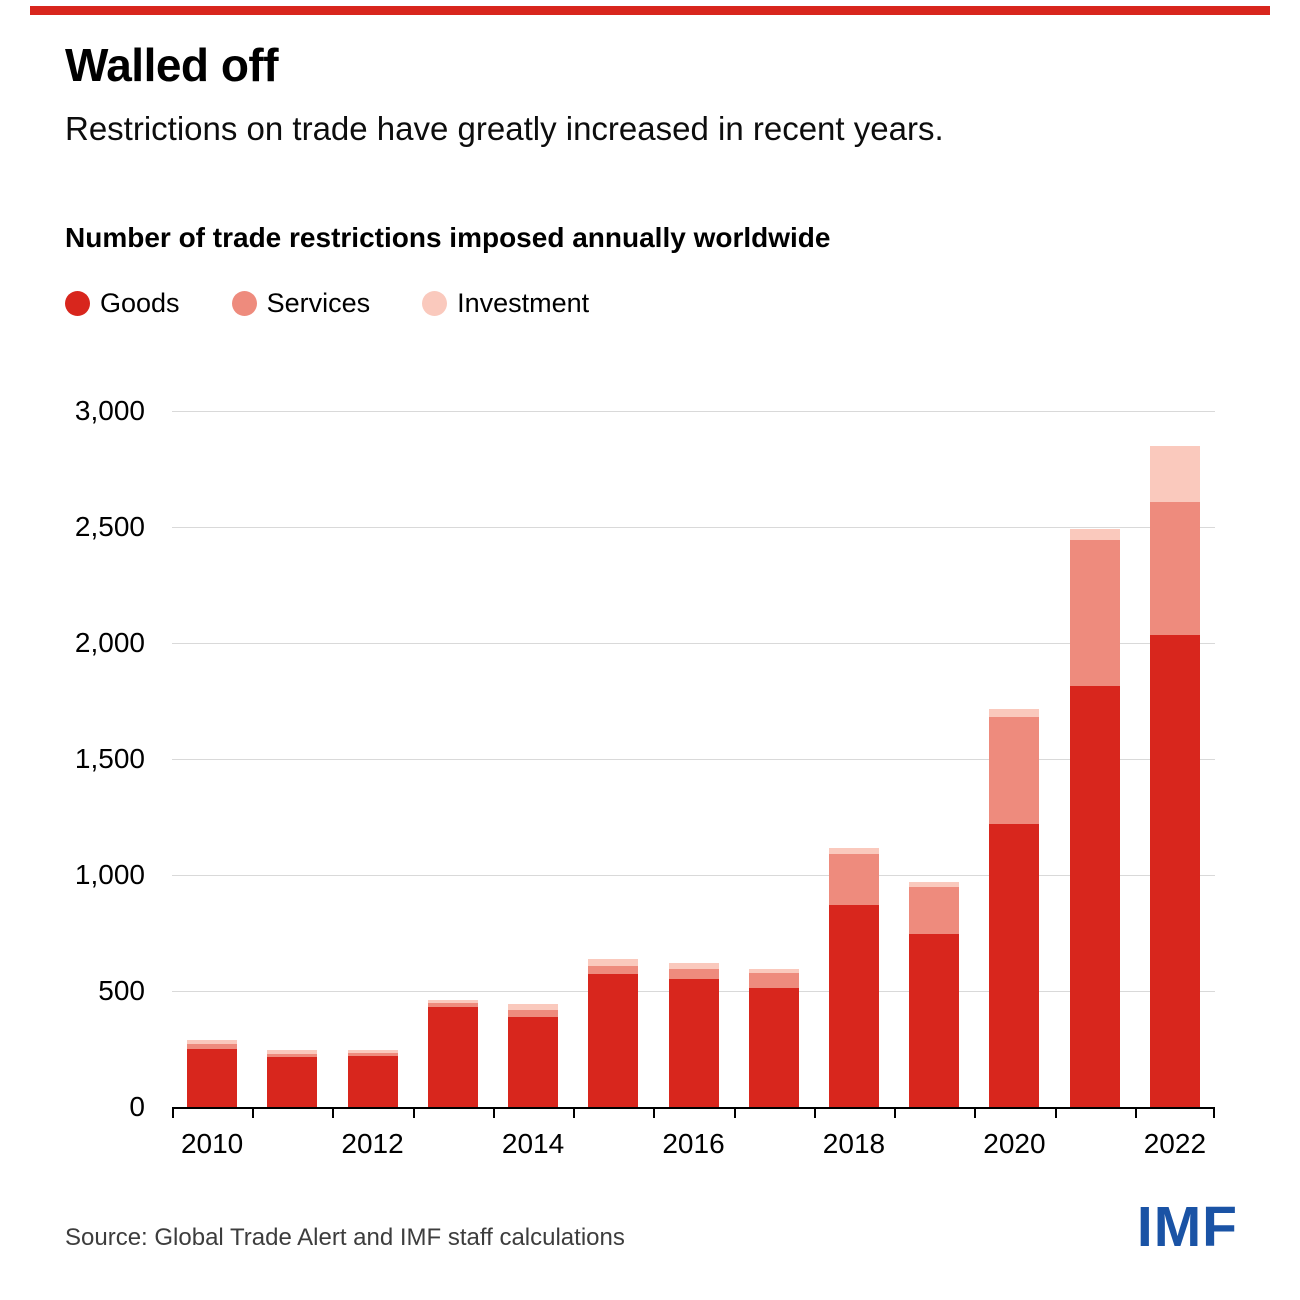 This screenshot has width=1300, height=1300. I want to click on bar-segment-services-2012, so click(372, 1054).